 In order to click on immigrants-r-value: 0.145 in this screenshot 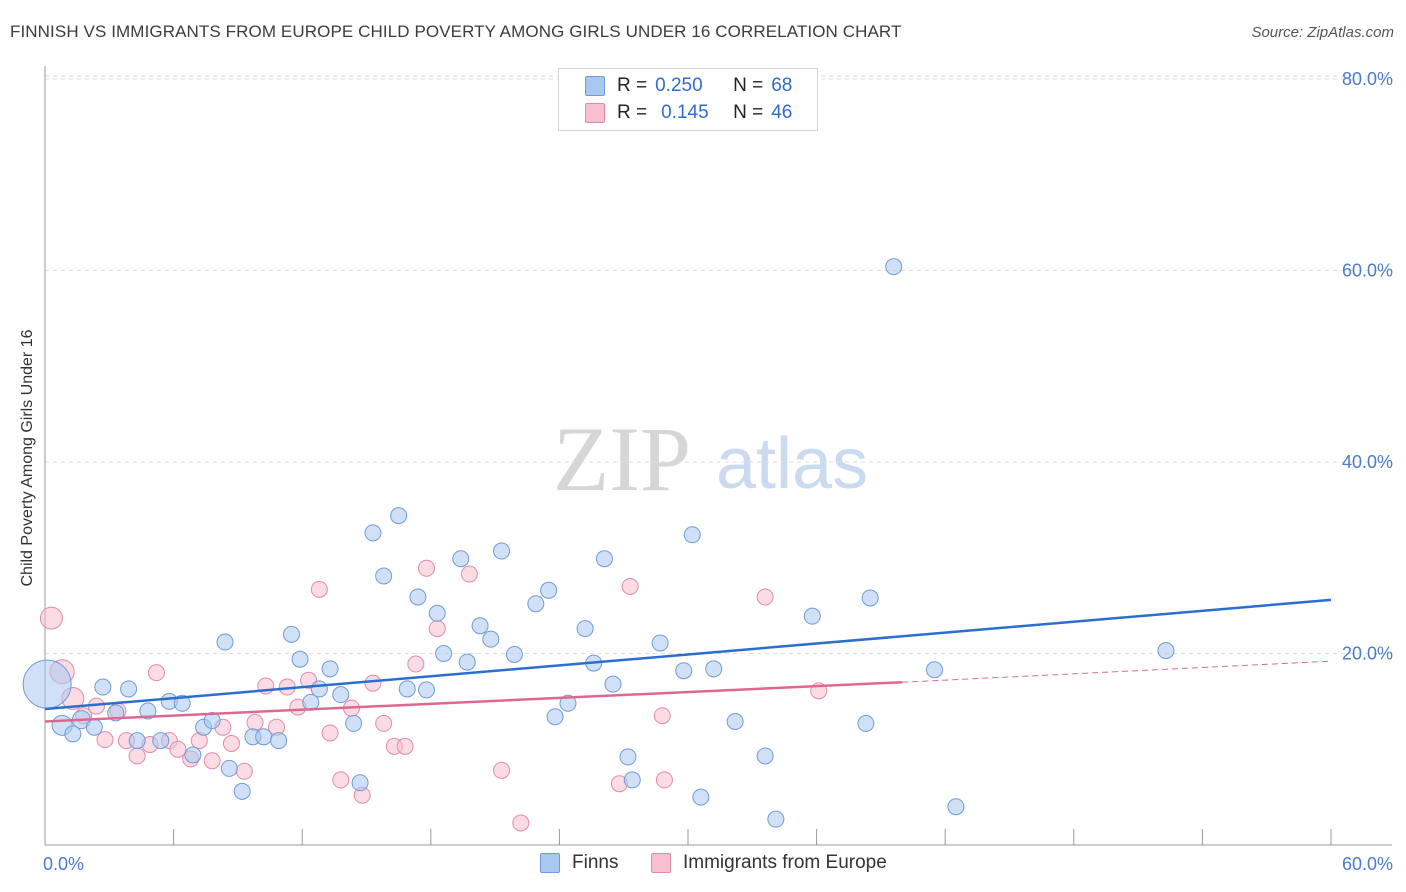, I will do `click(685, 112)`.